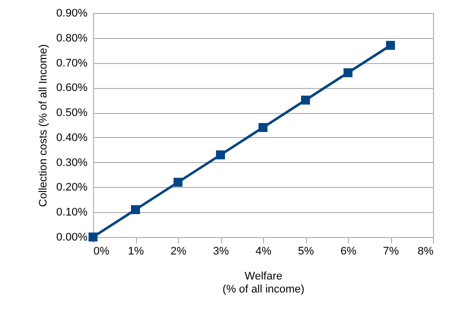 The image size is (453, 323). I want to click on x-tick-label: 2%, so click(178, 252).